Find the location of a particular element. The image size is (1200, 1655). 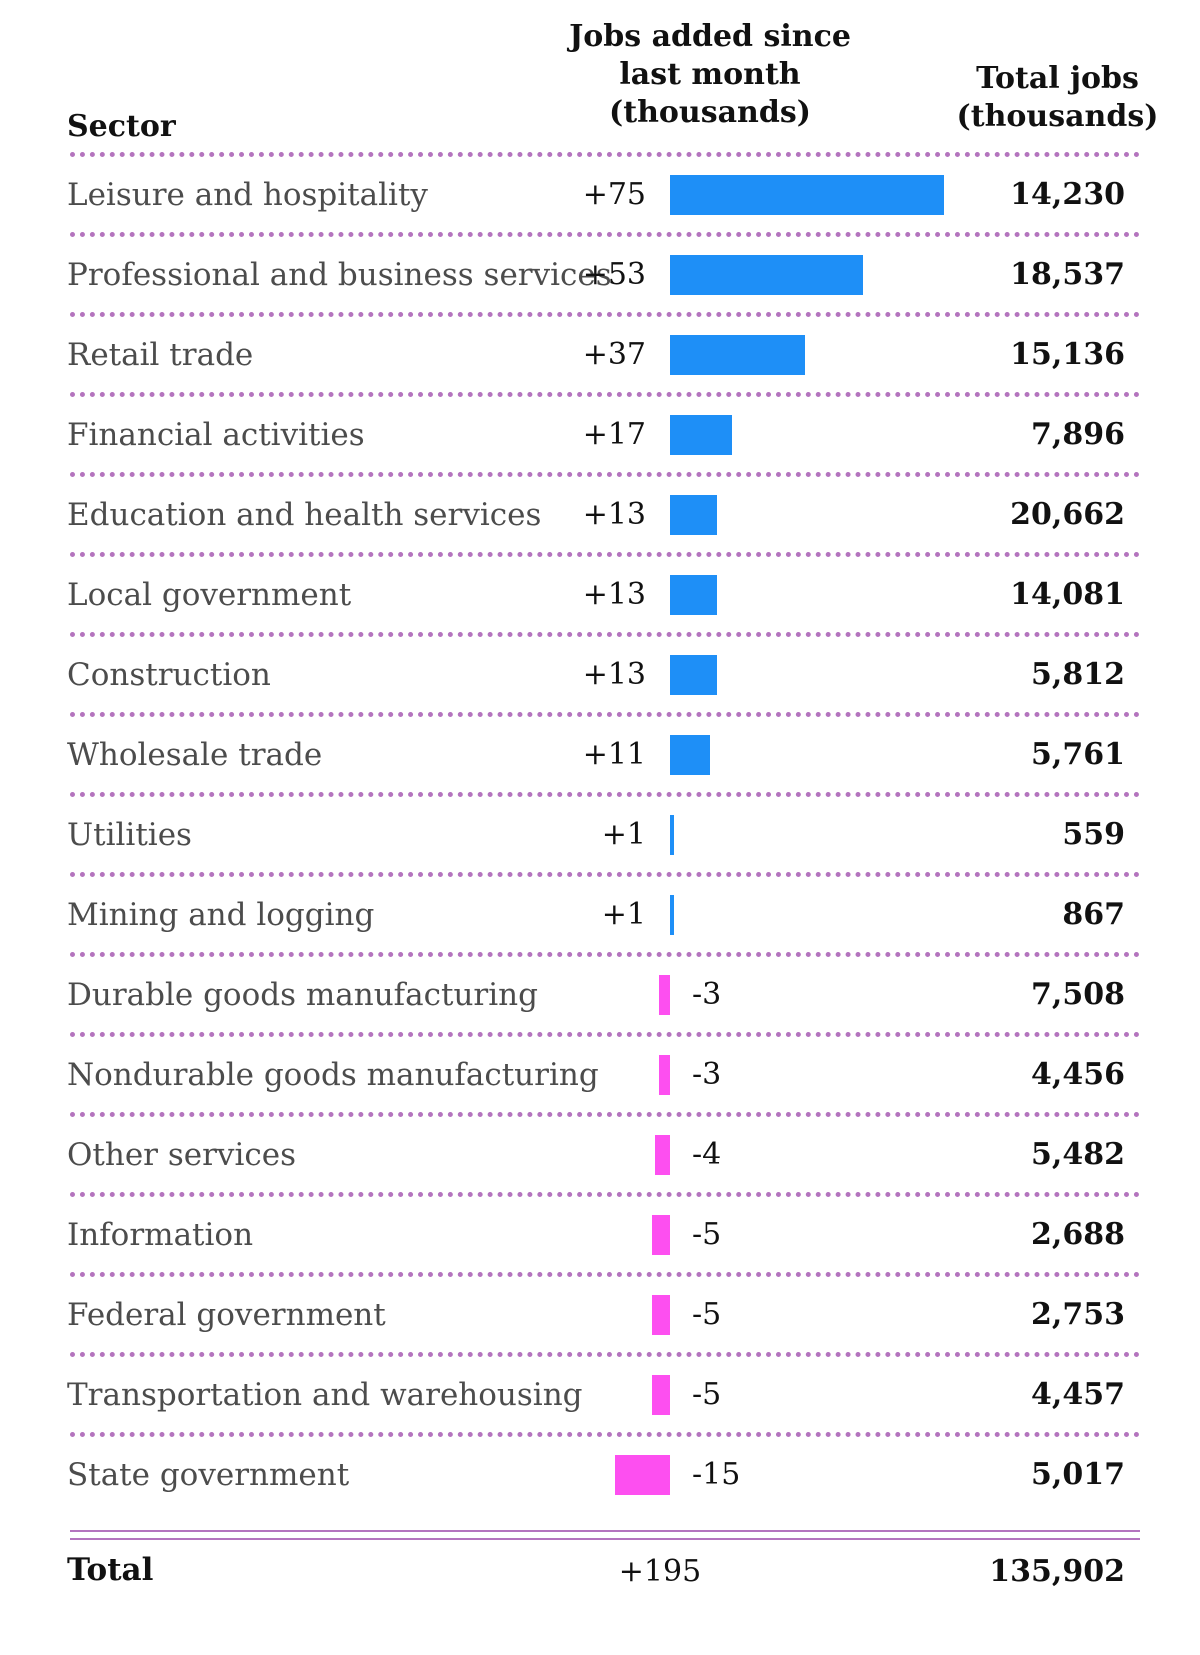

change-value: +53 is located at coordinates (614, 274).